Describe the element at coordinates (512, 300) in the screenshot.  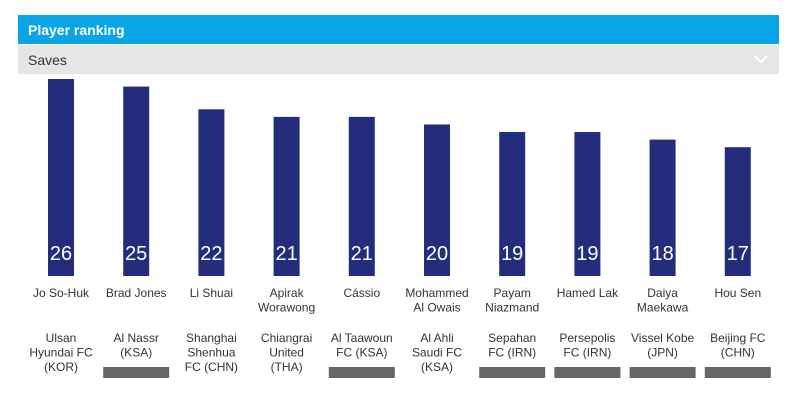
I see `player-name-label: Payam Niazmand` at that location.